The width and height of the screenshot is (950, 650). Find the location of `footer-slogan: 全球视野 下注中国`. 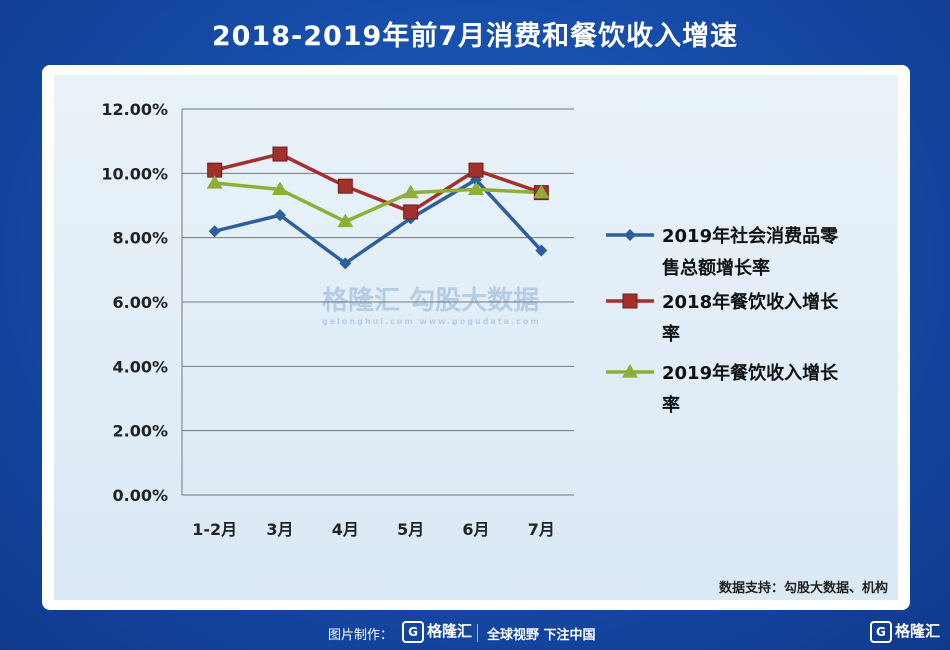

footer-slogan: 全球视野 下注中国 is located at coordinates (541, 635).